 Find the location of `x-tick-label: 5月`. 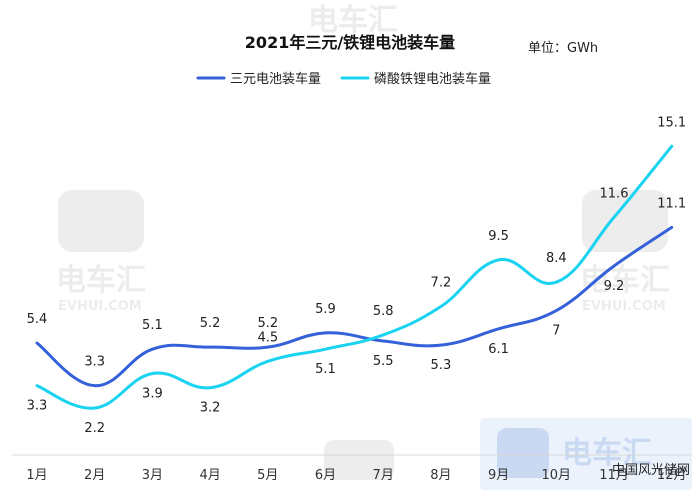

x-tick-label: 5月 is located at coordinates (267, 475).